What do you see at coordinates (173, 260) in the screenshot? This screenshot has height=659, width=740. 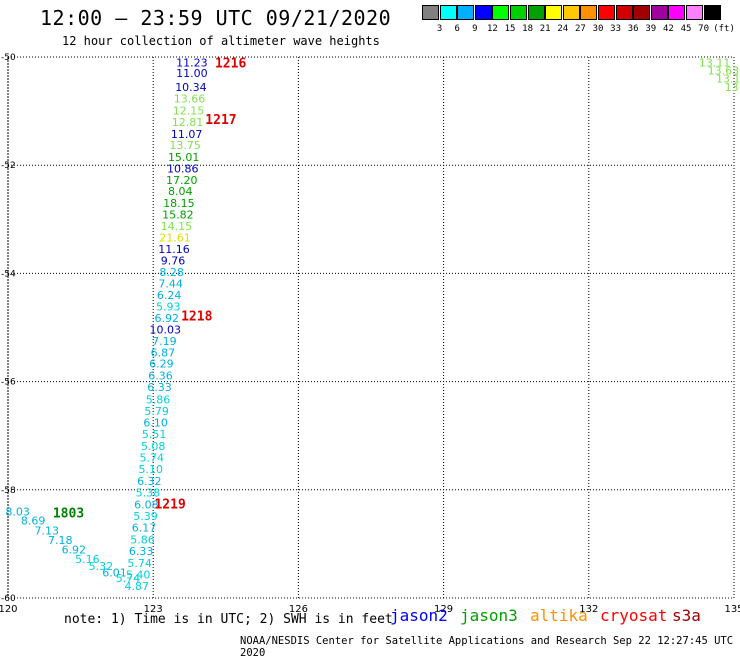 I see `swh-value: 9.76` at bounding box center [173, 260].